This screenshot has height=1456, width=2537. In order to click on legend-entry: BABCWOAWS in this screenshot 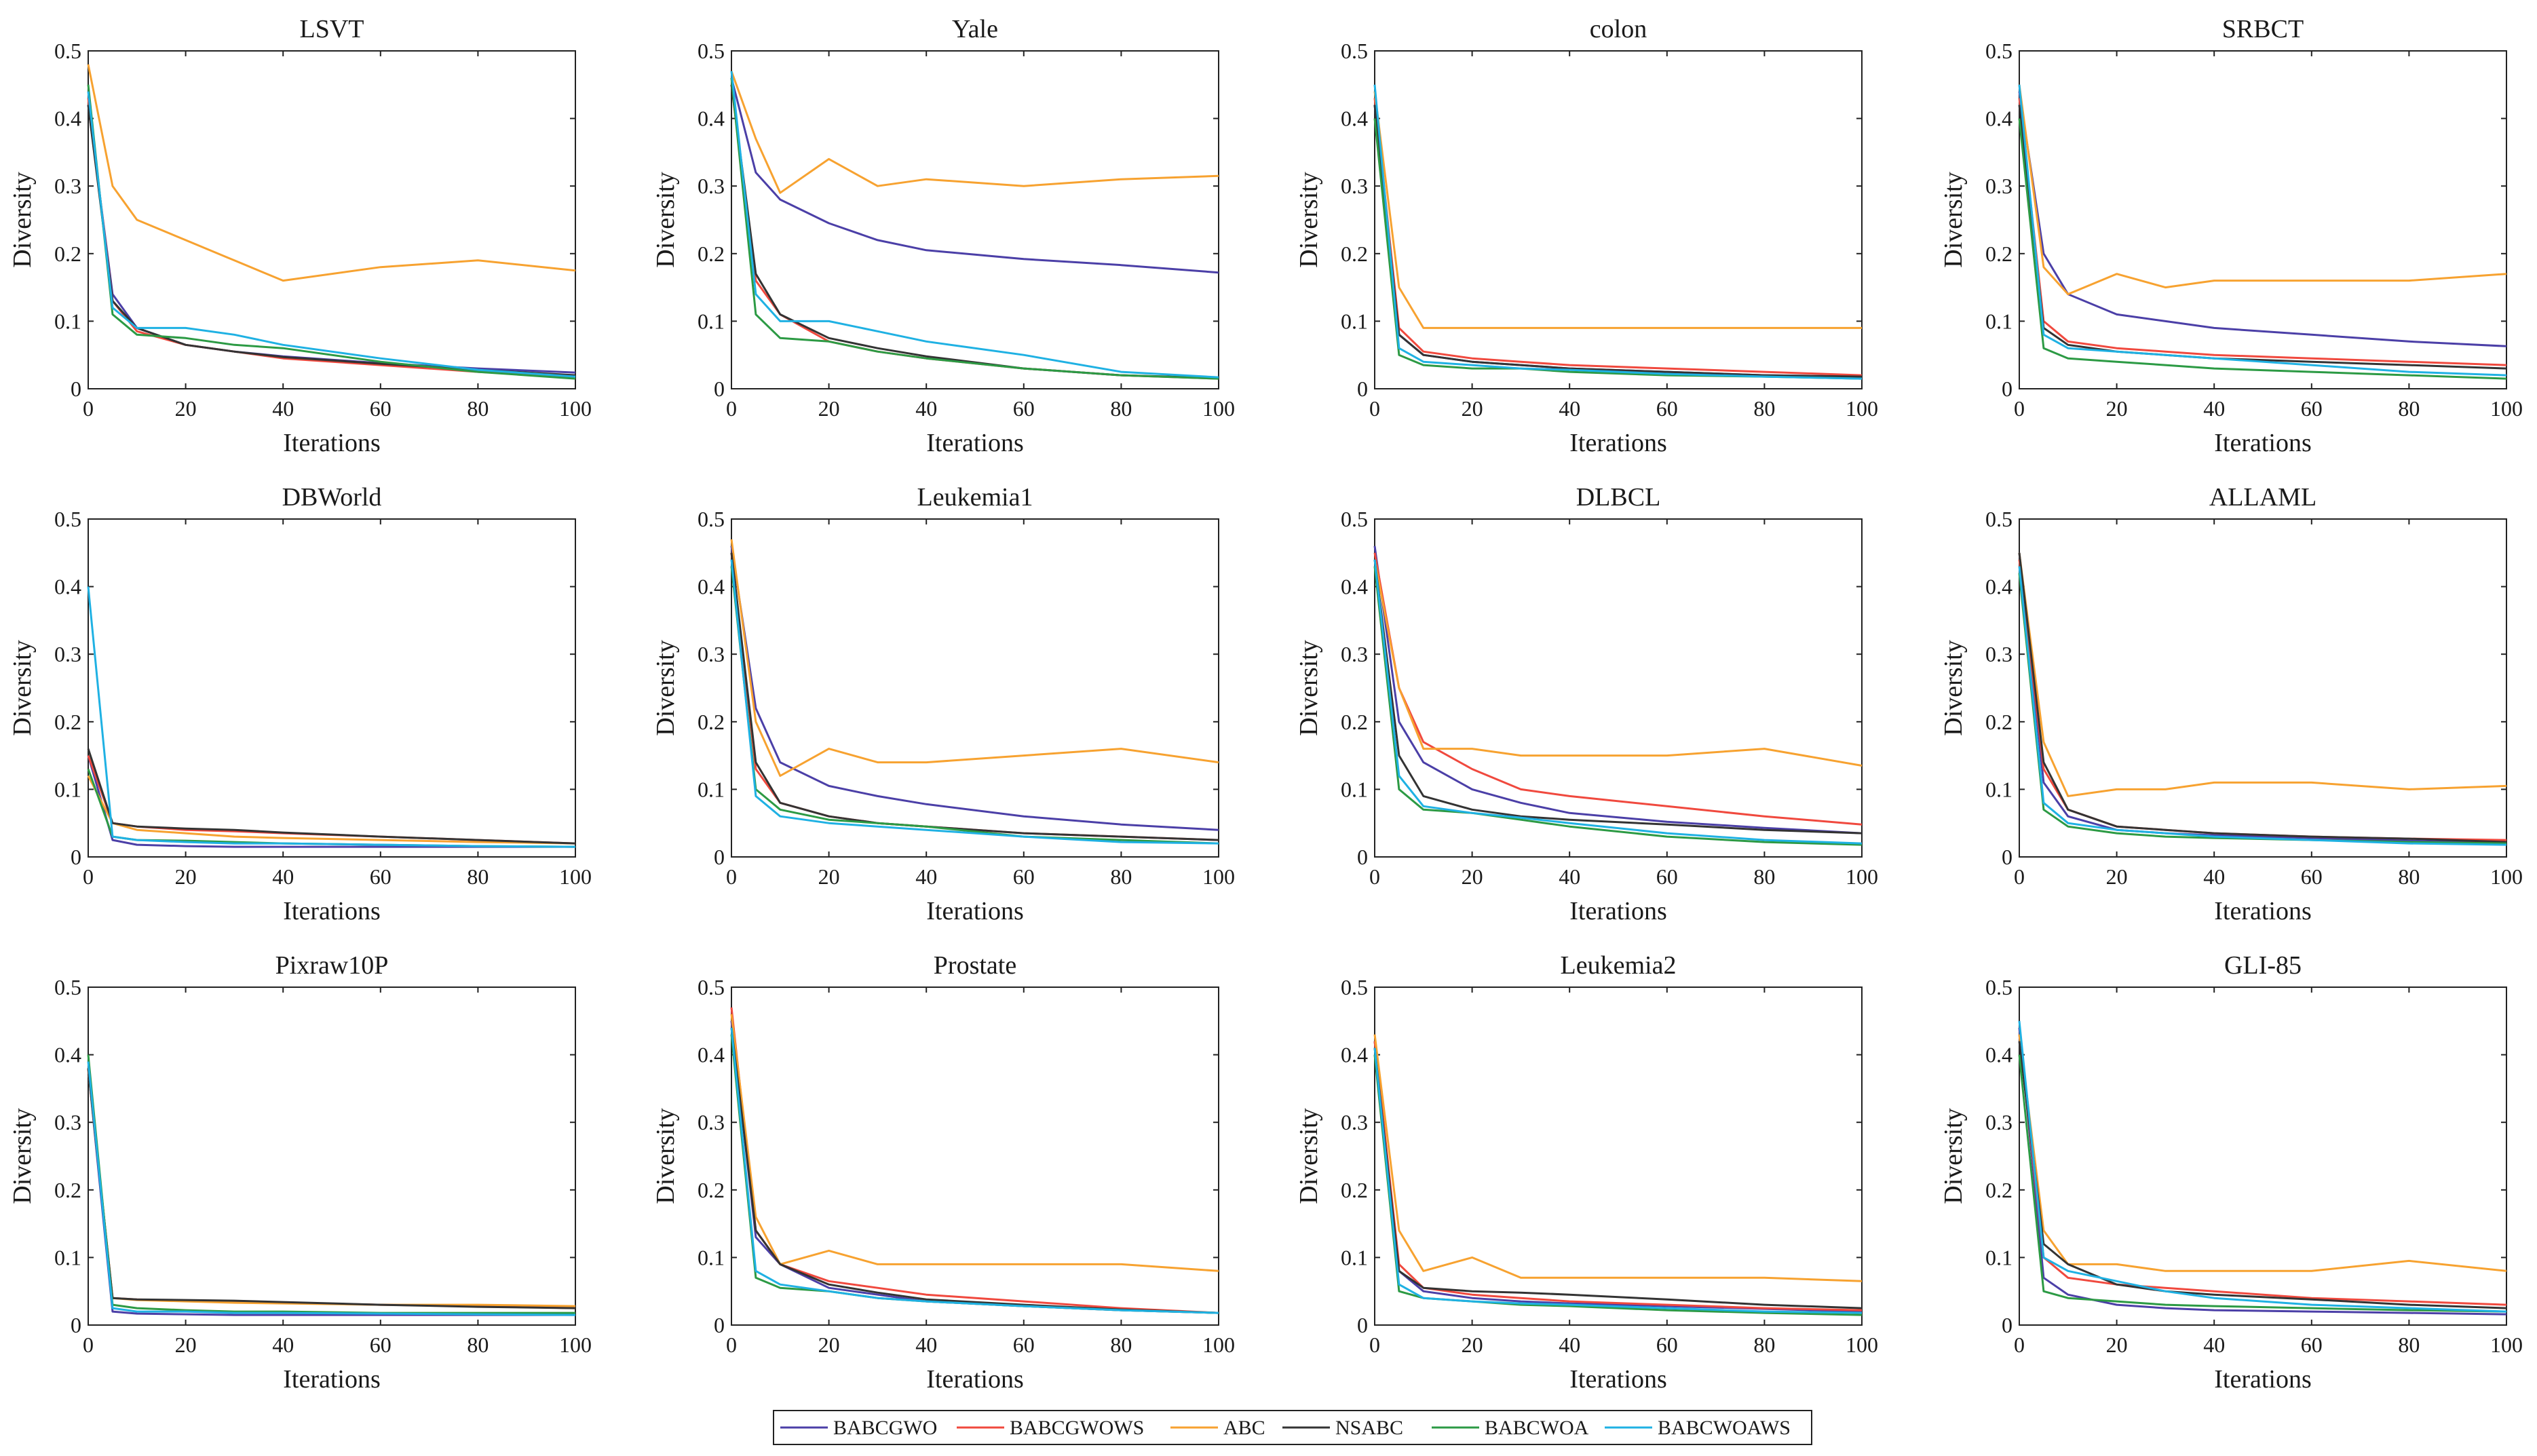, I will do `click(1698, 1428)`.